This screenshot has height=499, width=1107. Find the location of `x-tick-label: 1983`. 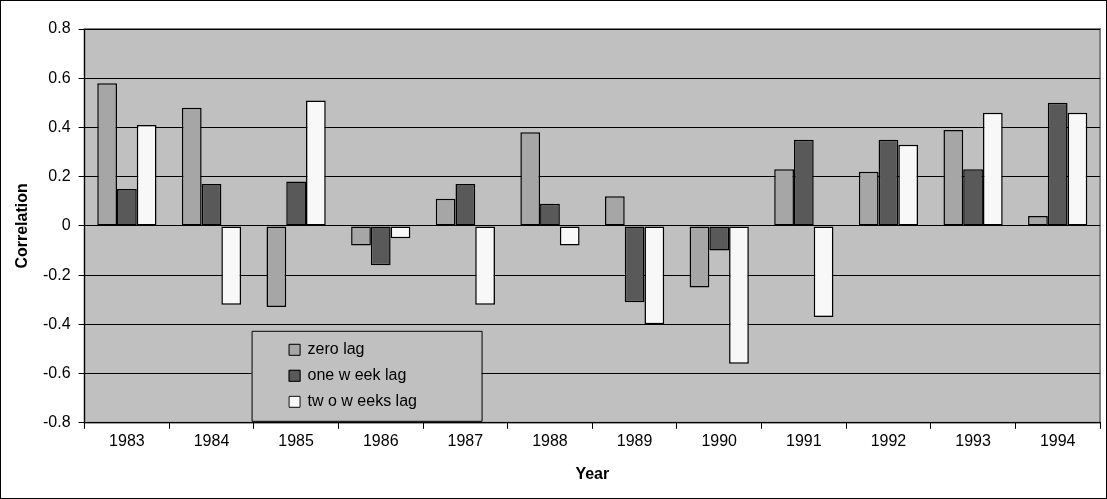

x-tick-label: 1983 is located at coordinates (127, 440).